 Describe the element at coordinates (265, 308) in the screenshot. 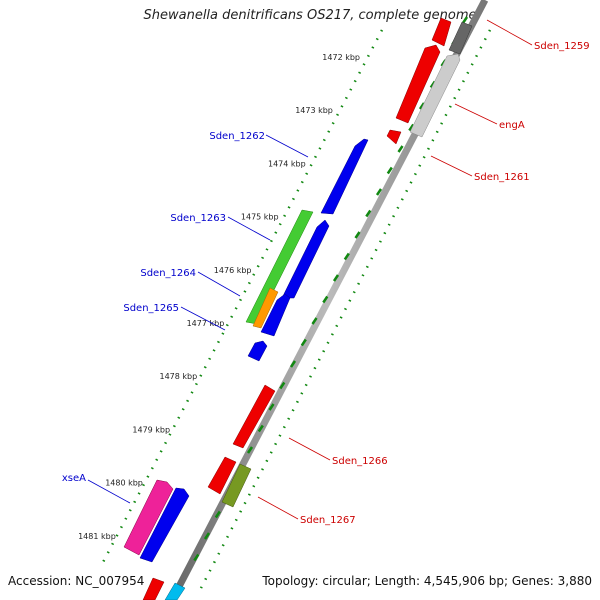

I see `gene-orange-feature` at that location.